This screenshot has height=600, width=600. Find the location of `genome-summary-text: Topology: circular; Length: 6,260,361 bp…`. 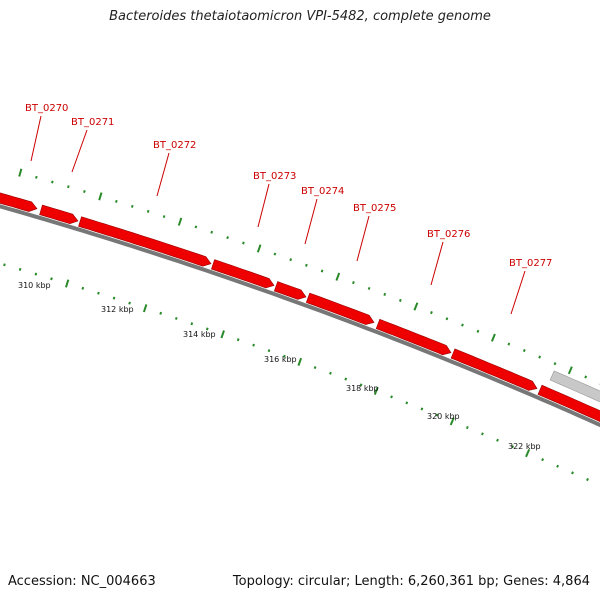

genome-summary-text: Topology: circular; Length: 6,260,361 bp… is located at coordinates (411, 581).